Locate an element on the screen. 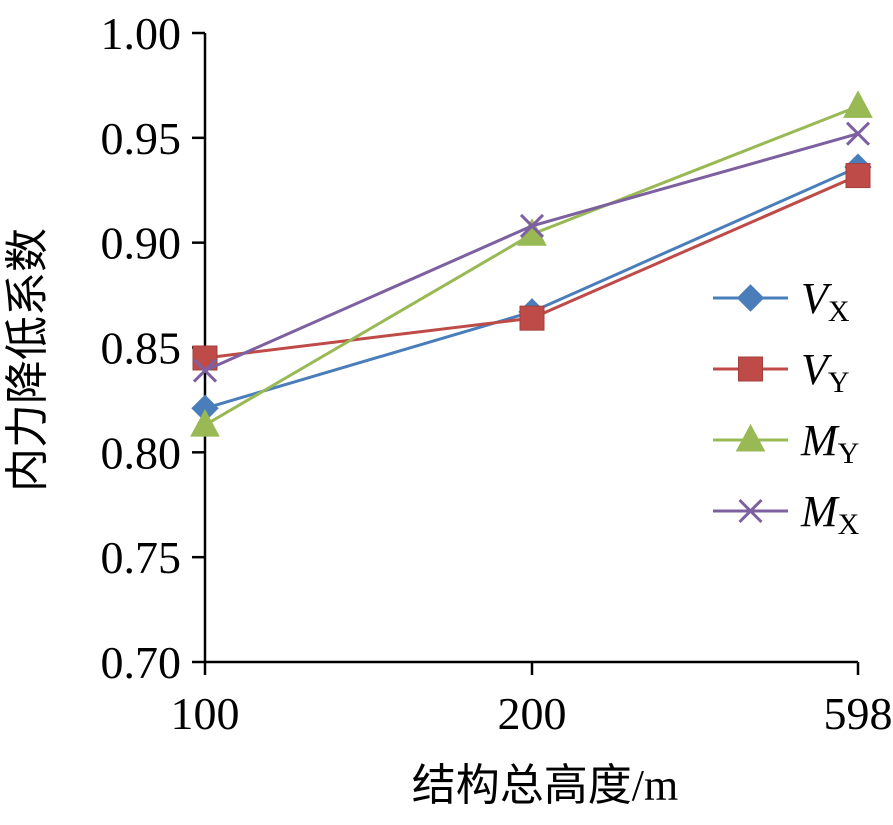 The height and width of the screenshot is (825, 893). x-tick-label: 200 is located at coordinates (532, 713).